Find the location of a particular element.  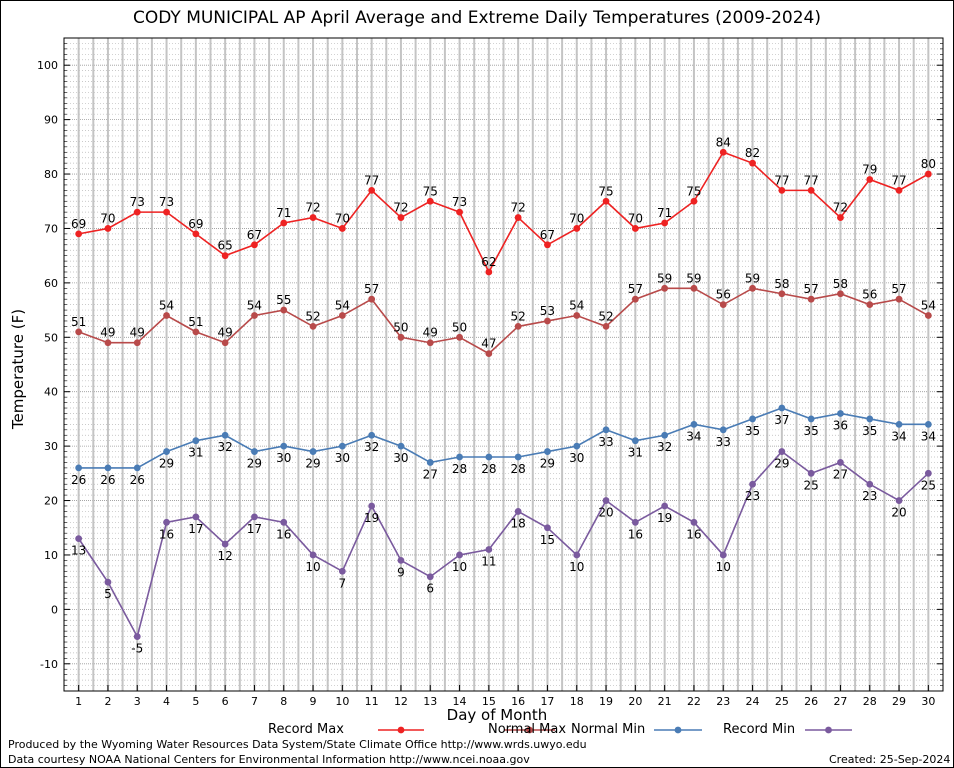

x-tick-label: 23 is located at coordinates (723, 701).